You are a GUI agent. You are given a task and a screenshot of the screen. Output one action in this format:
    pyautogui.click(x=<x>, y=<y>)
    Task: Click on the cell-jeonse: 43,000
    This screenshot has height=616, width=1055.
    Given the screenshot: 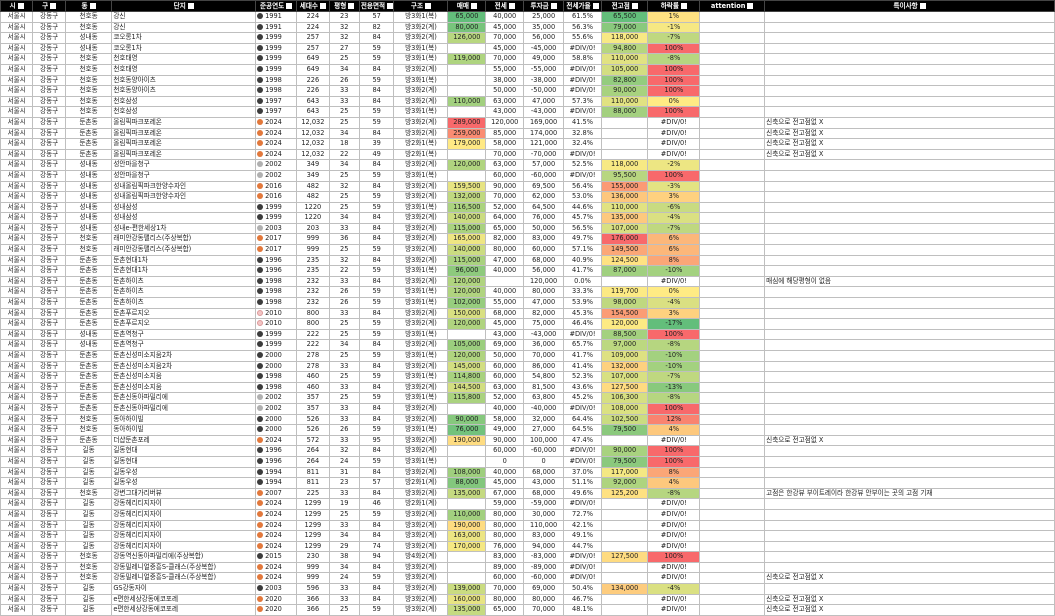 What is the action you would take?
    pyautogui.click(x=505, y=334)
    